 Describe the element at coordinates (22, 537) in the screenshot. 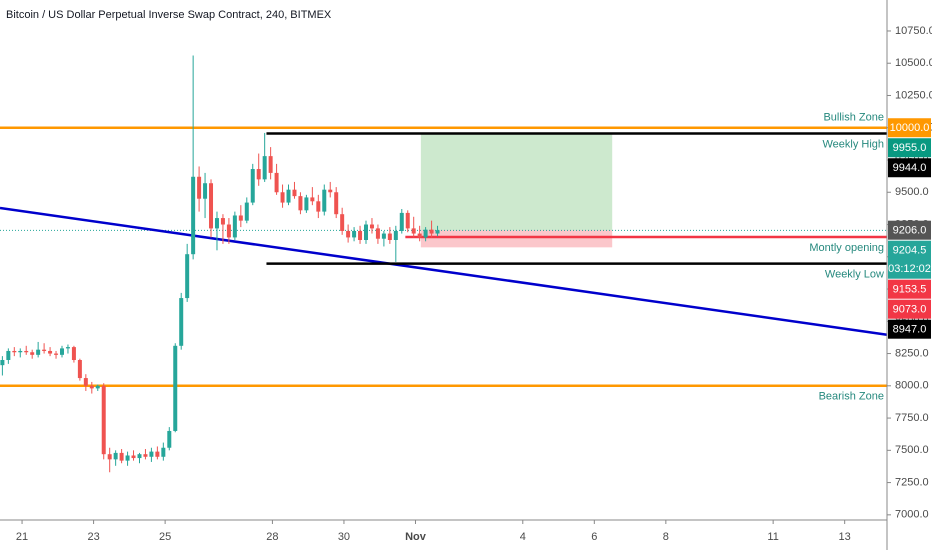

I see `x-tick-label: 21` at that location.